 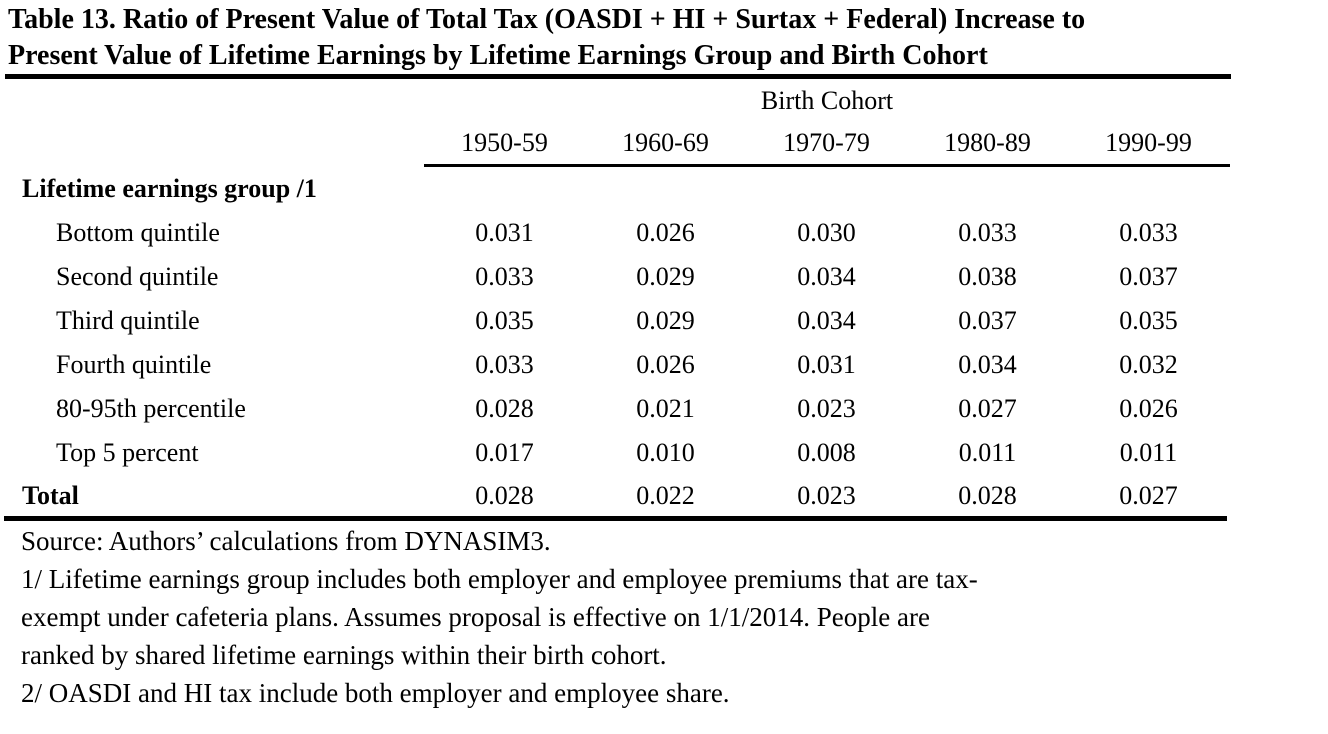 What do you see at coordinates (127, 452) in the screenshot?
I see `row-label: Top 5 percent` at bounding box center [127, 452].